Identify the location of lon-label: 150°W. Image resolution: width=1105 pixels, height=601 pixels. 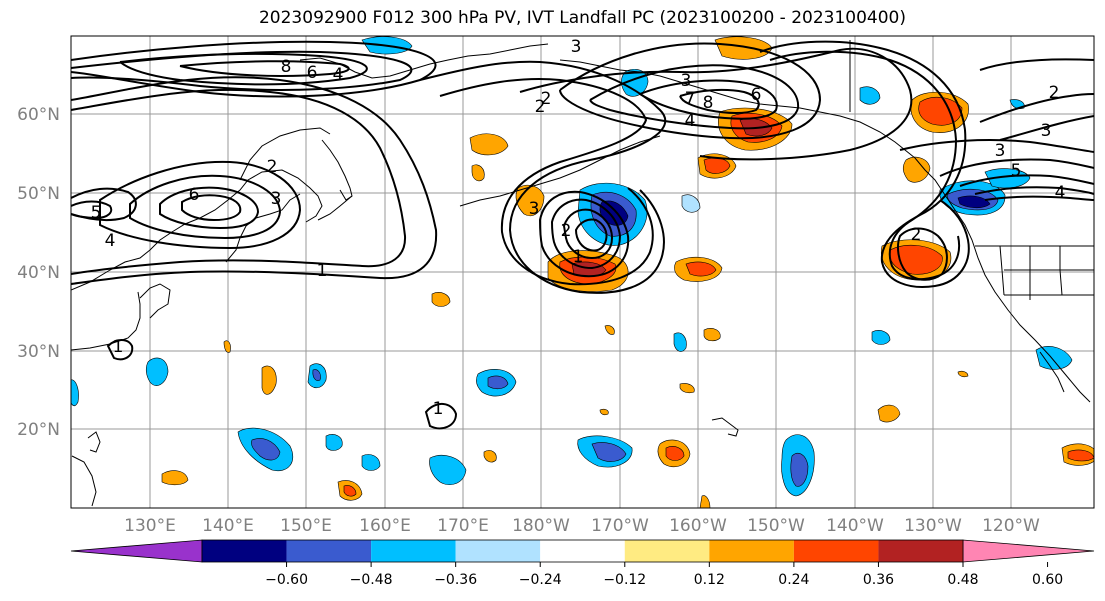
(776, 526).